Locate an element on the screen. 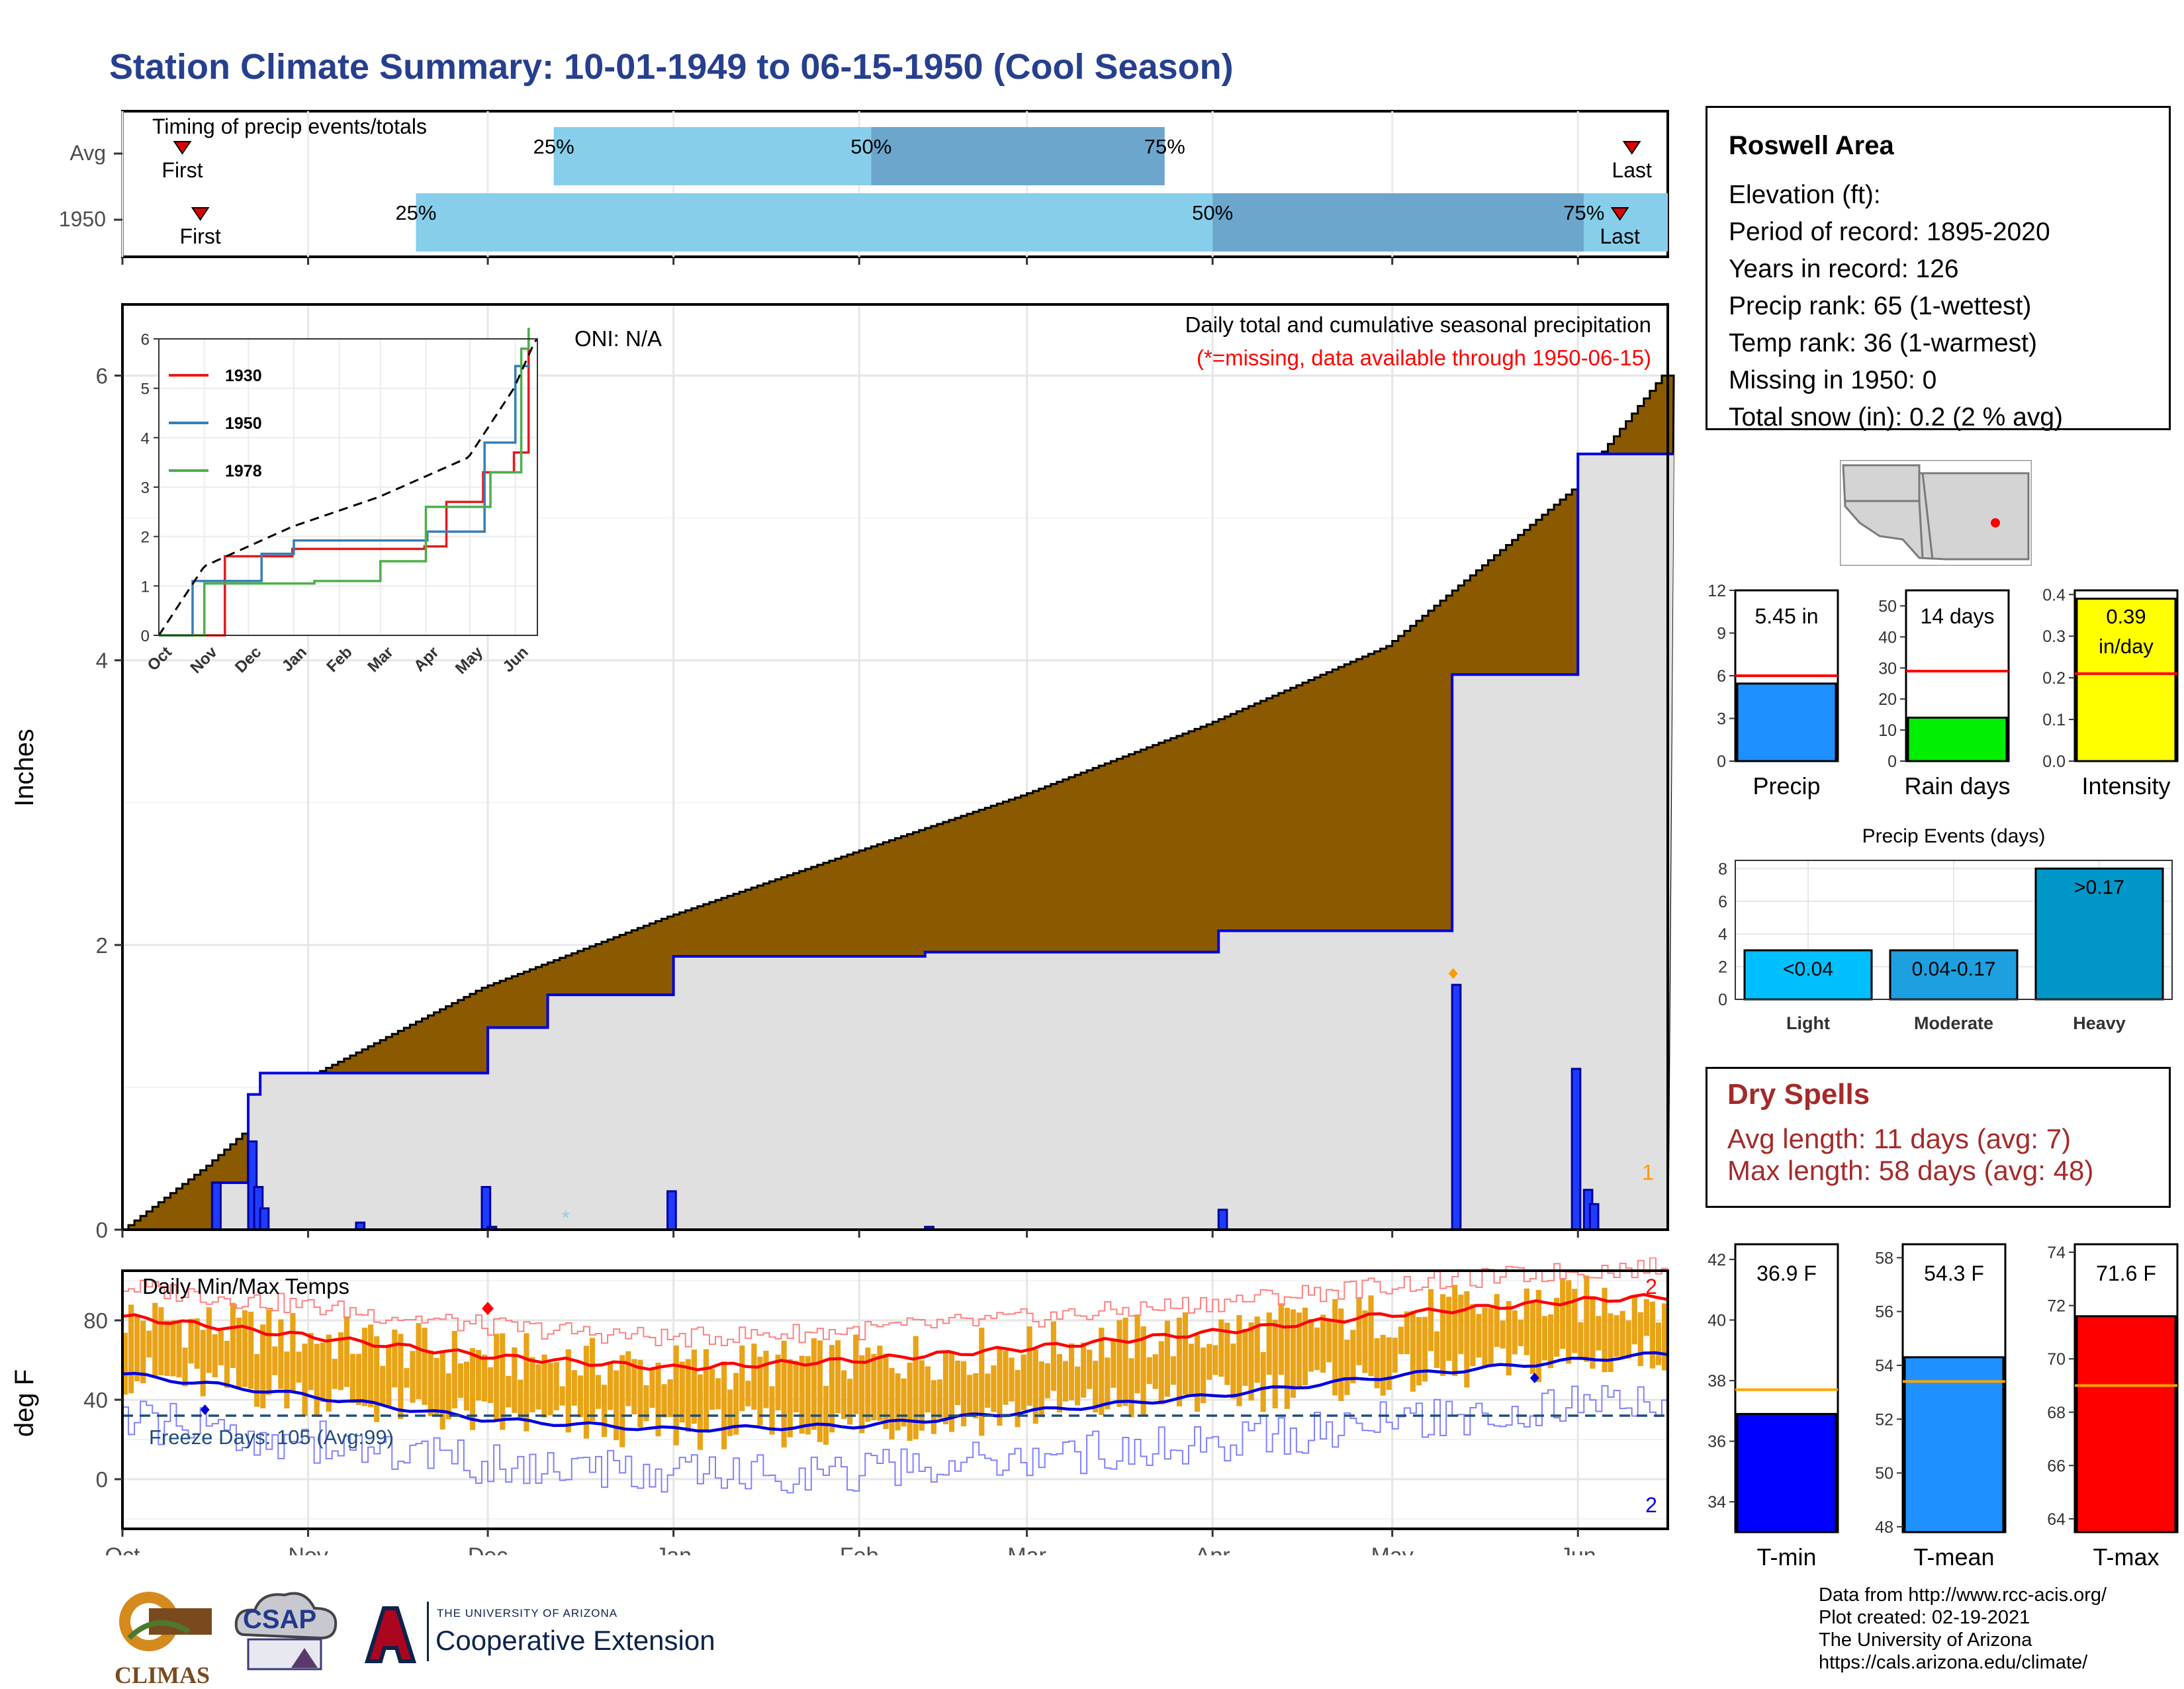  tbar-ytick-label: 72 is located at coordinates (2056, 1306).